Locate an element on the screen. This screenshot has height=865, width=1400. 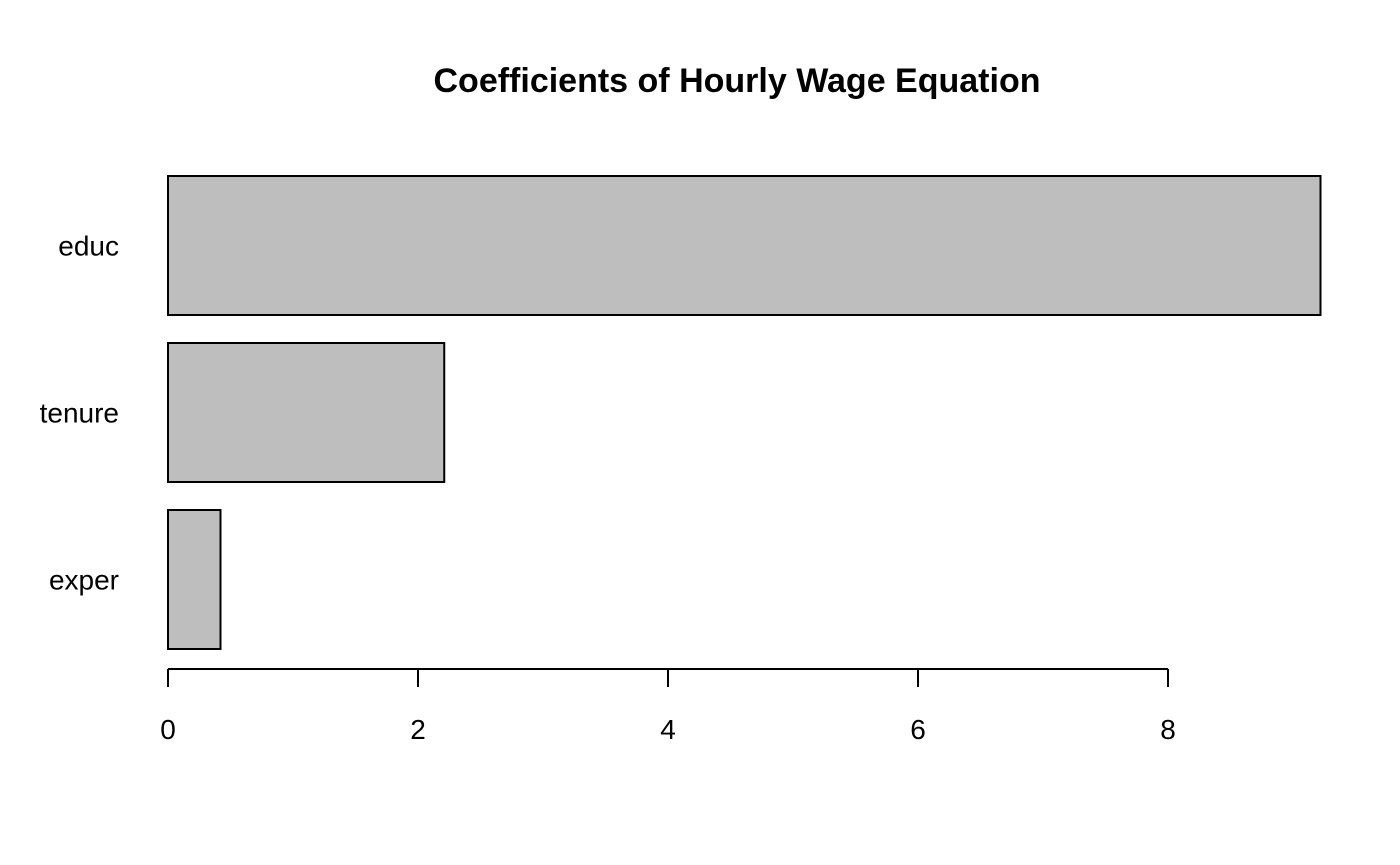
category-labels: educ tenure exper is located at coordinates (79, 413).